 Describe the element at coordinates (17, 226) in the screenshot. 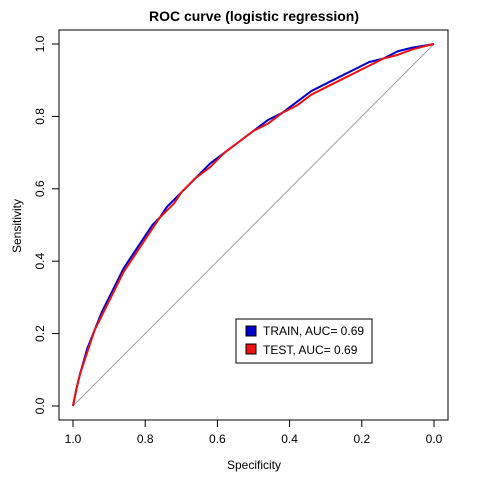

I see `y-axis-label: Sensitivity` at that location.